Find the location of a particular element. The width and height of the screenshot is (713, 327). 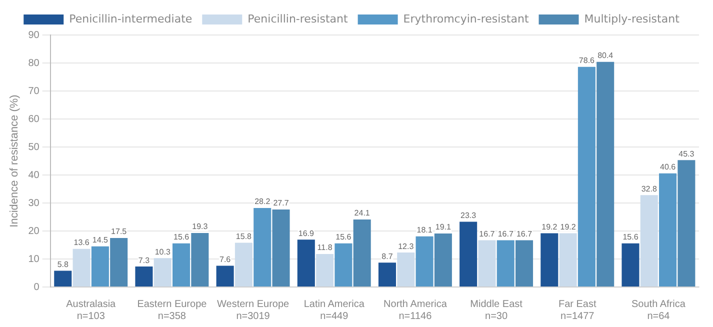

x-tick-label: North America n=1146 is located at coordinates (416, 310).